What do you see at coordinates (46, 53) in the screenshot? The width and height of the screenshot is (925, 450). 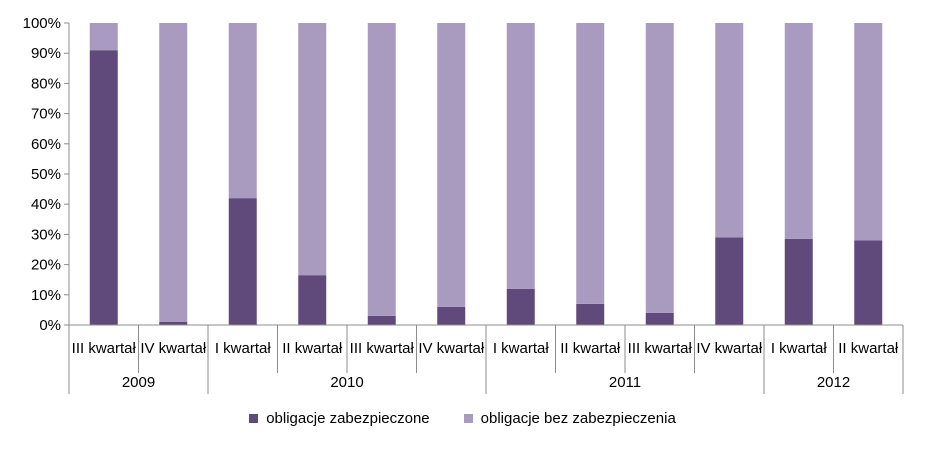 I see `y-tick-label: 90%` at bounding box center [46, 53].